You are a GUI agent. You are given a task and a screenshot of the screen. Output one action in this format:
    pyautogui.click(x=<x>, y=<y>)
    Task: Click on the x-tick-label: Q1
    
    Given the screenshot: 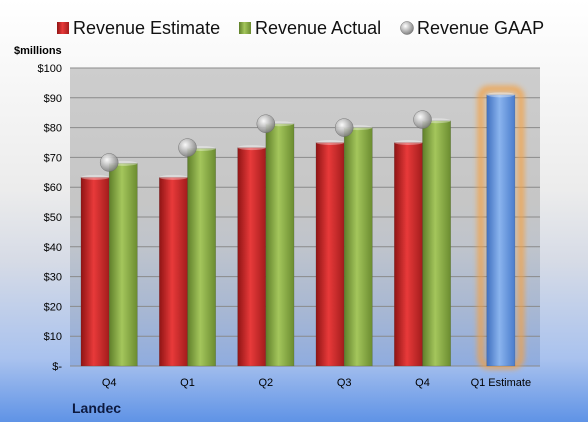 What is the action you would take?
    pyautogui.click(x=187, y=383)
    